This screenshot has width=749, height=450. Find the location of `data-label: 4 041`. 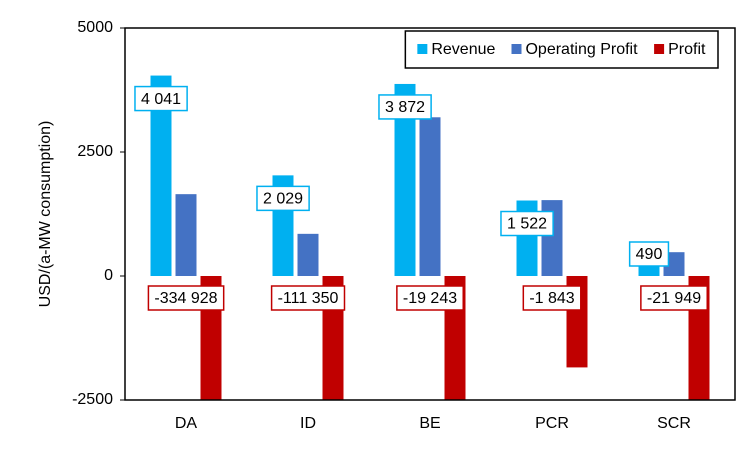

data-label: 4 041 is located at coordinates (161, 99).